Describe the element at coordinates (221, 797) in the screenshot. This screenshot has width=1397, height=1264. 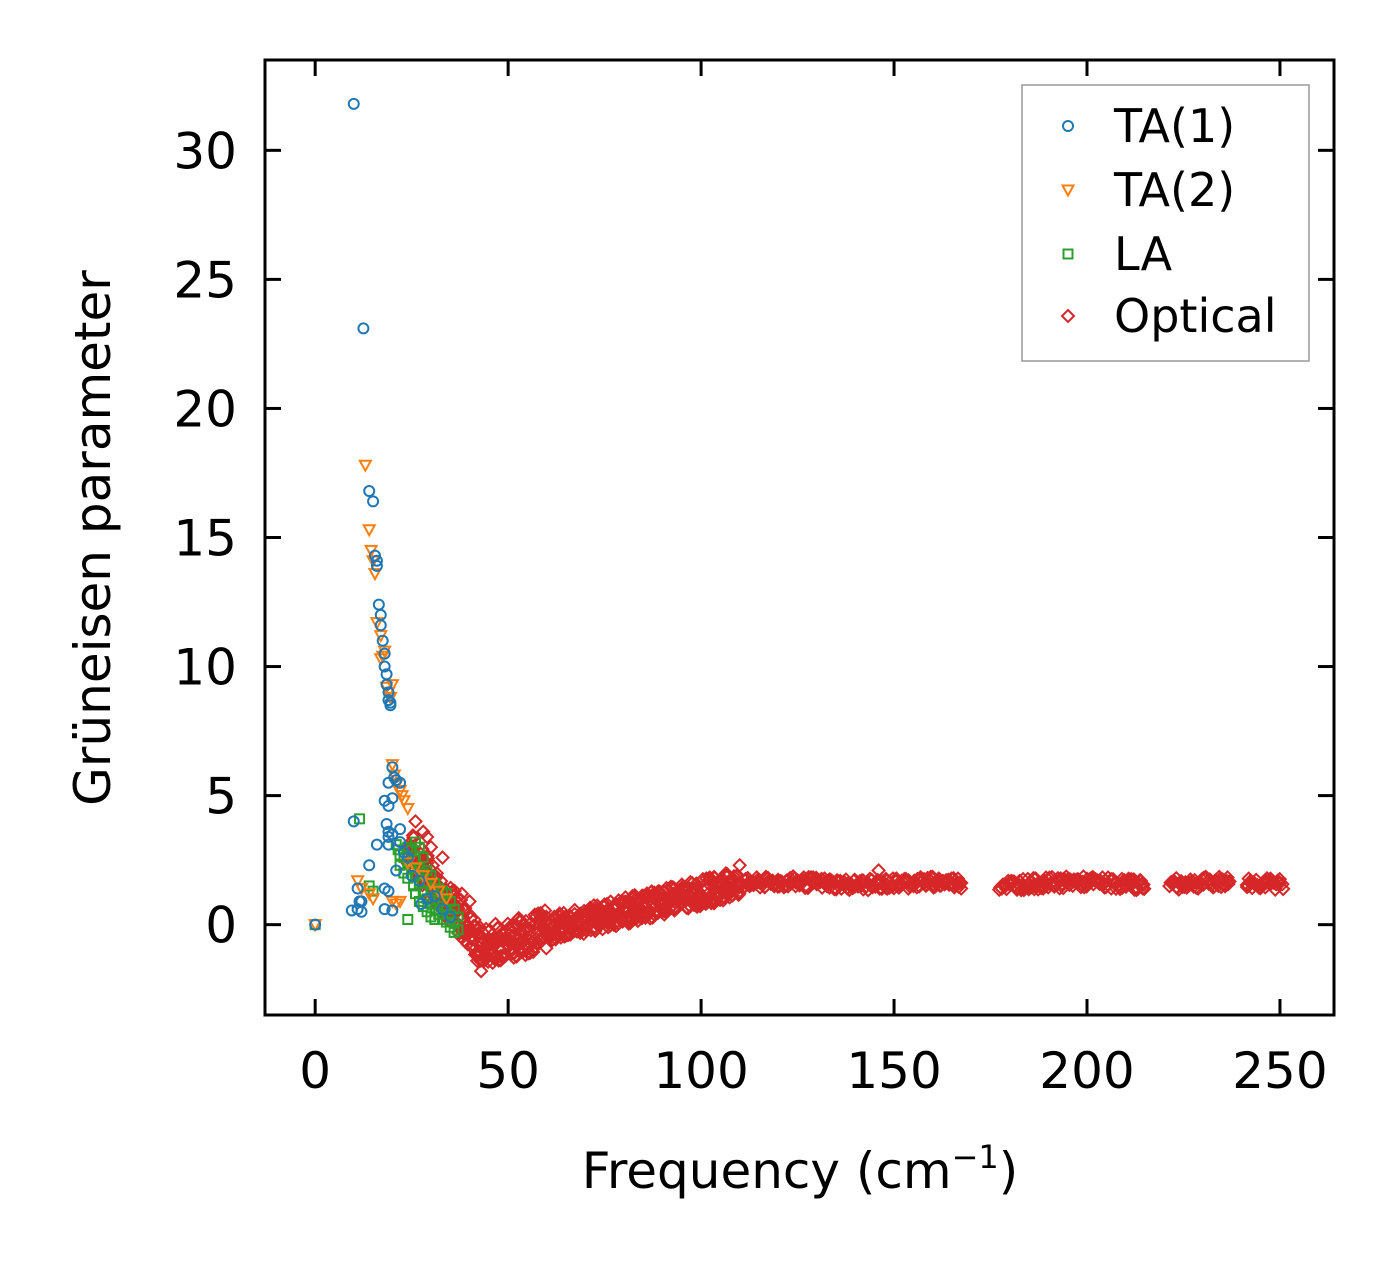
I see `y-tick-label: 5` at that location.